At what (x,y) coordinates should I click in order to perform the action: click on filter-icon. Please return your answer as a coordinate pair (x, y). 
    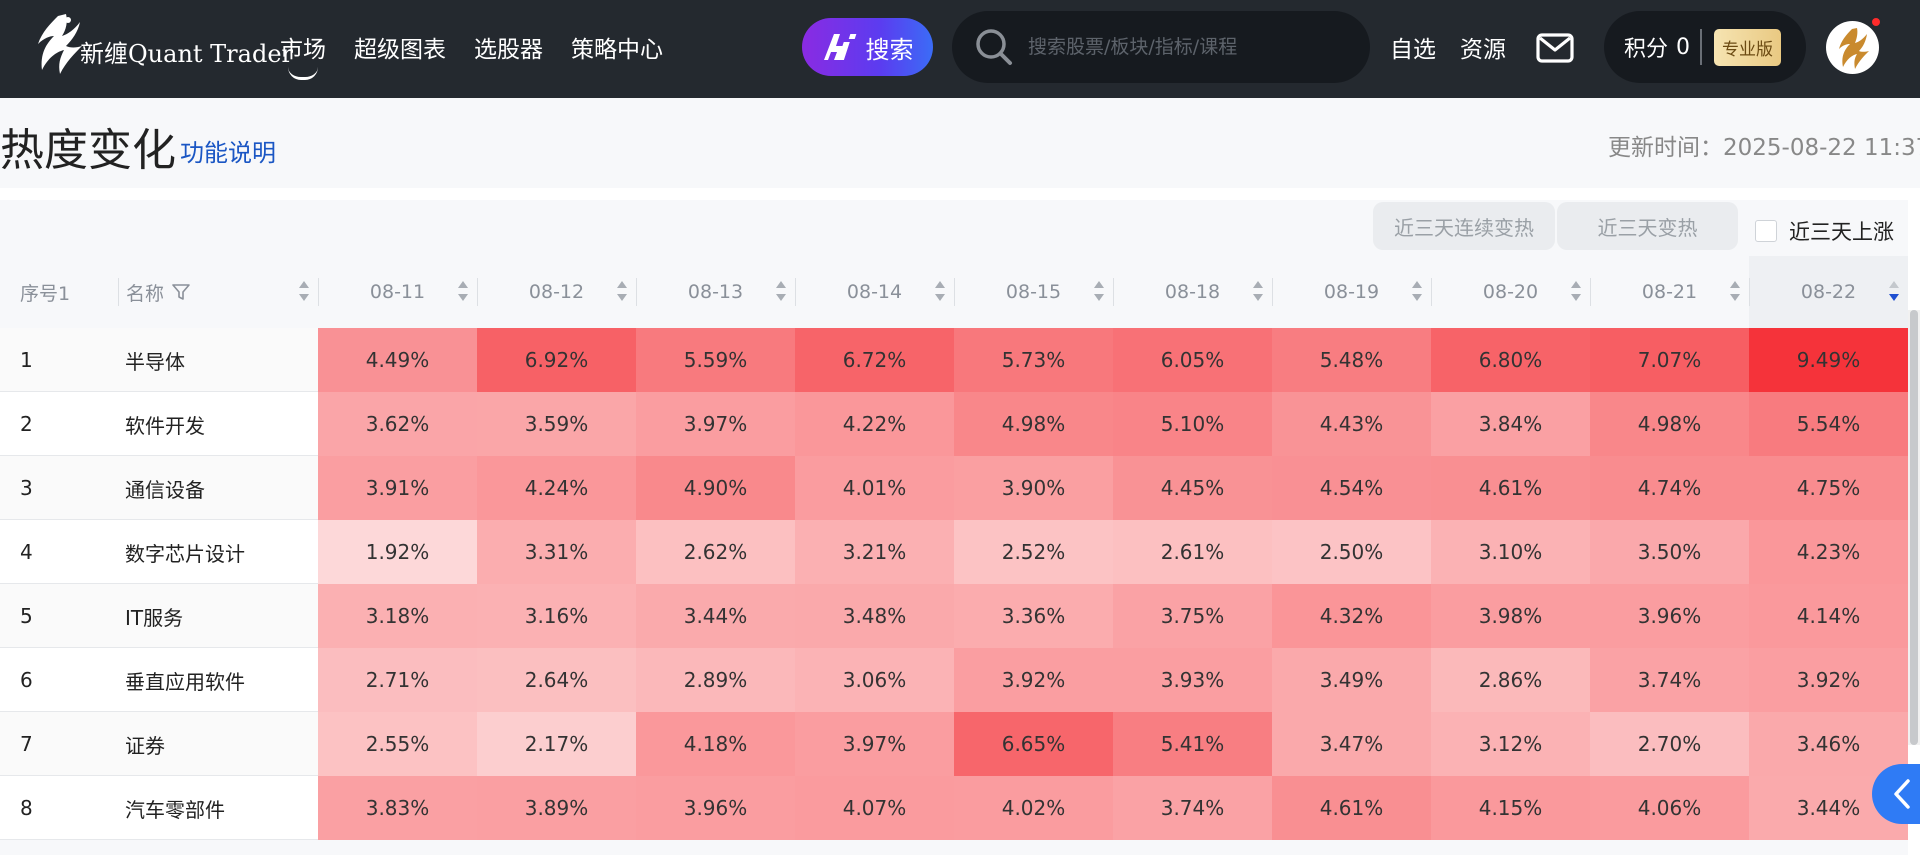
    Looking at the image, I should click on (181, 292).